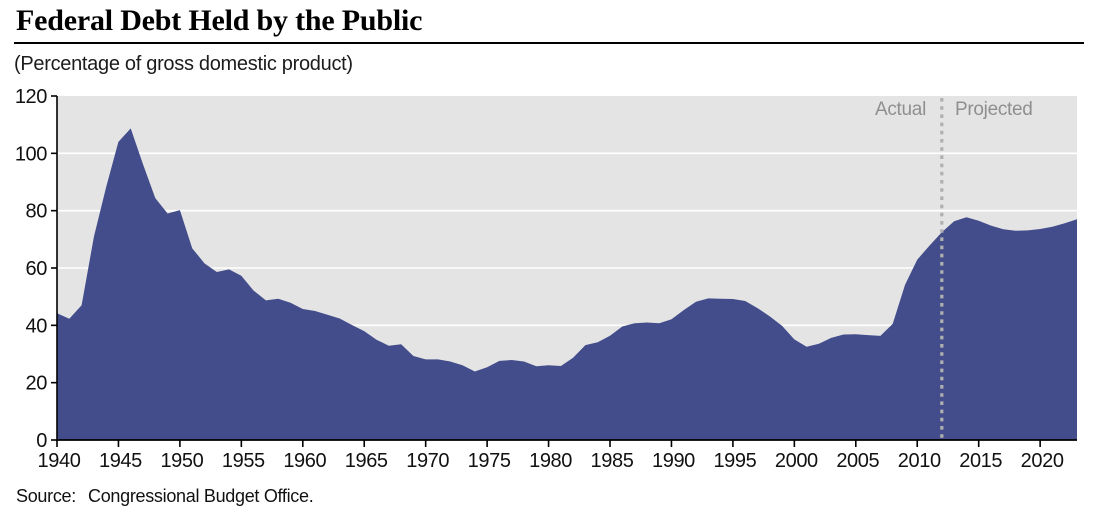  What do you see at coordinates (37, 269) in the screenshot?
I see `y-tick-label-60: 60` at bounding box center [37, 269].